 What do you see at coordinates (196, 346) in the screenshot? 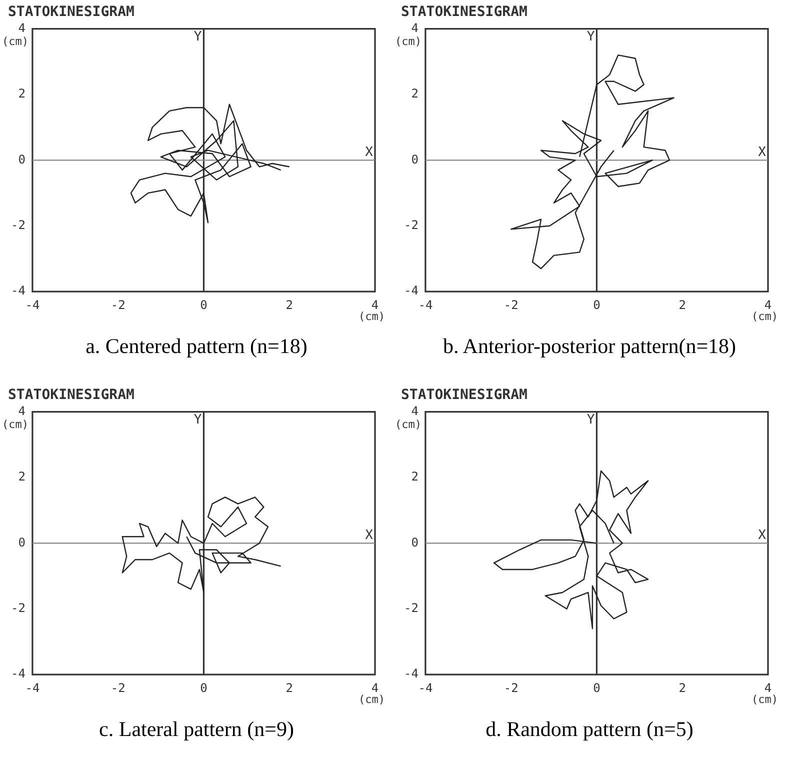
I see `text: a. Centered pattern (n=18)` at bounding box center [196, 346].